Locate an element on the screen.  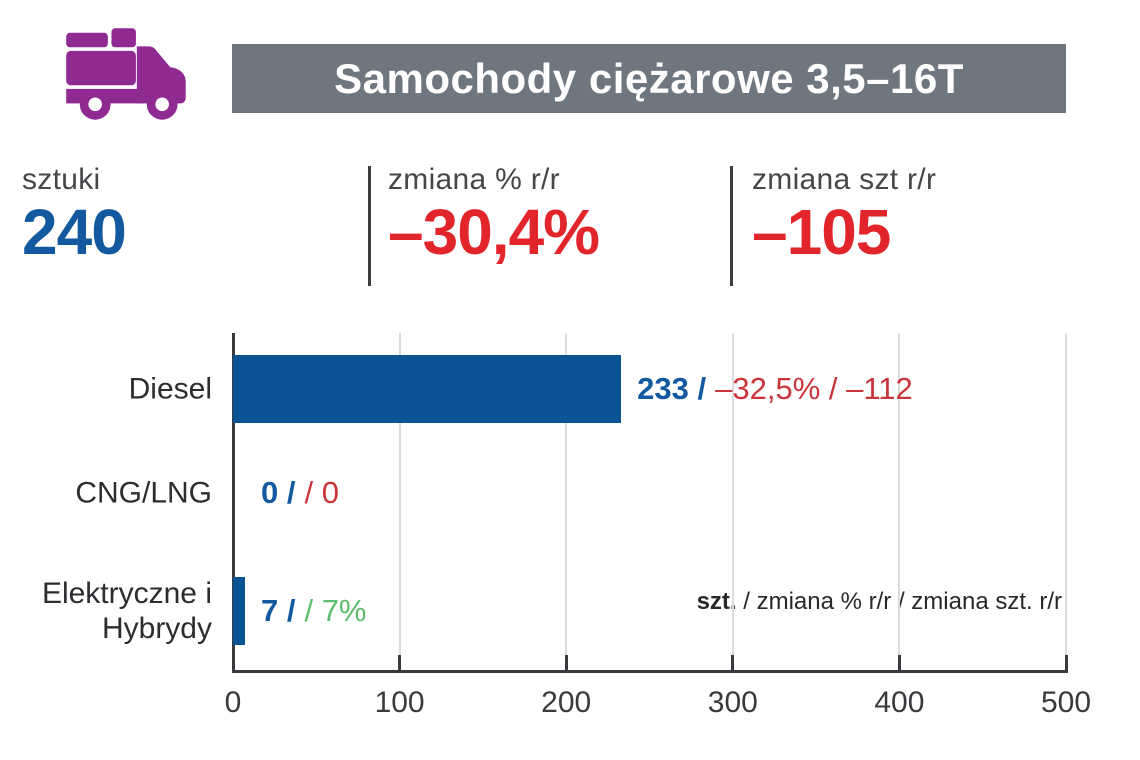
x-tick-label: 400 is located at coordinates (899, 702).